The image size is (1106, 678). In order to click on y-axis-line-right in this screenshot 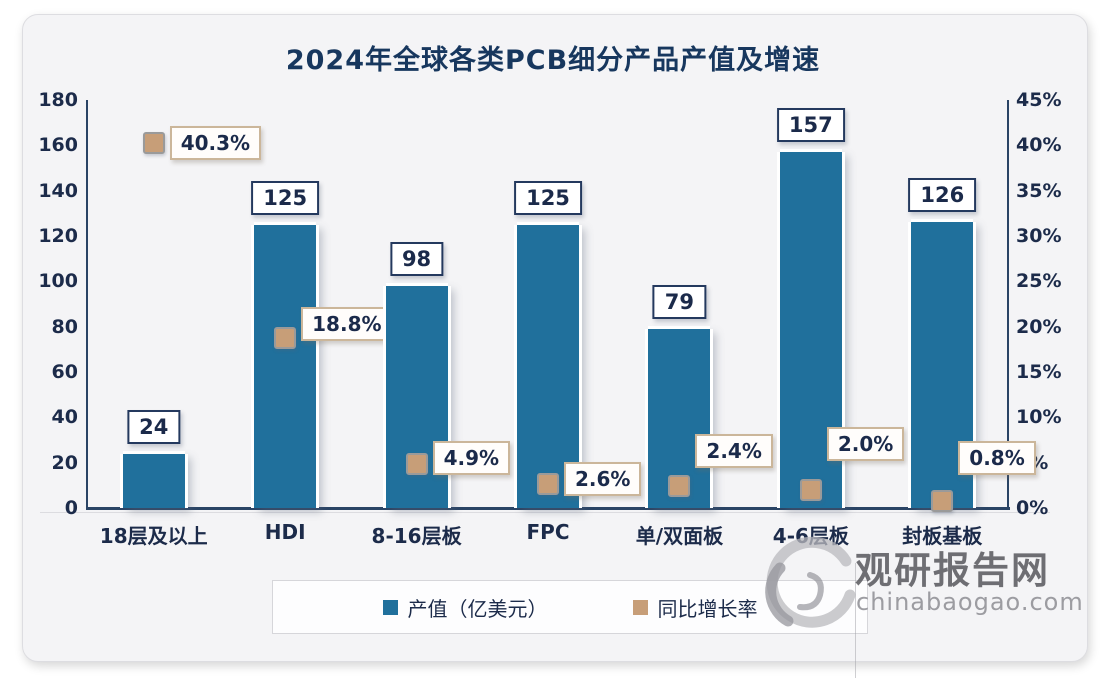, I will do `click(1008, 305)`.